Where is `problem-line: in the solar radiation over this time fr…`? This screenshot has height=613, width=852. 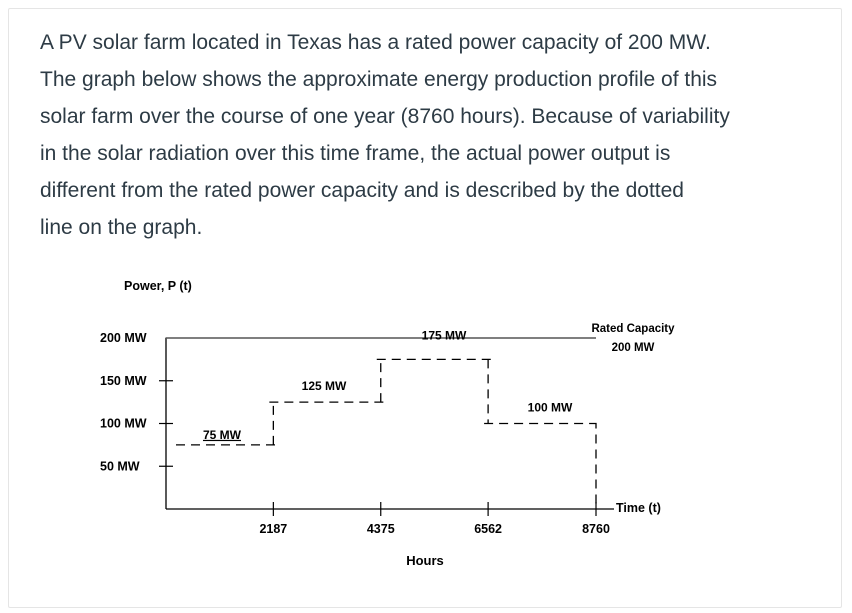
problem-line: in the solar radiation over this time fr… is located at coordinates (355, 153).